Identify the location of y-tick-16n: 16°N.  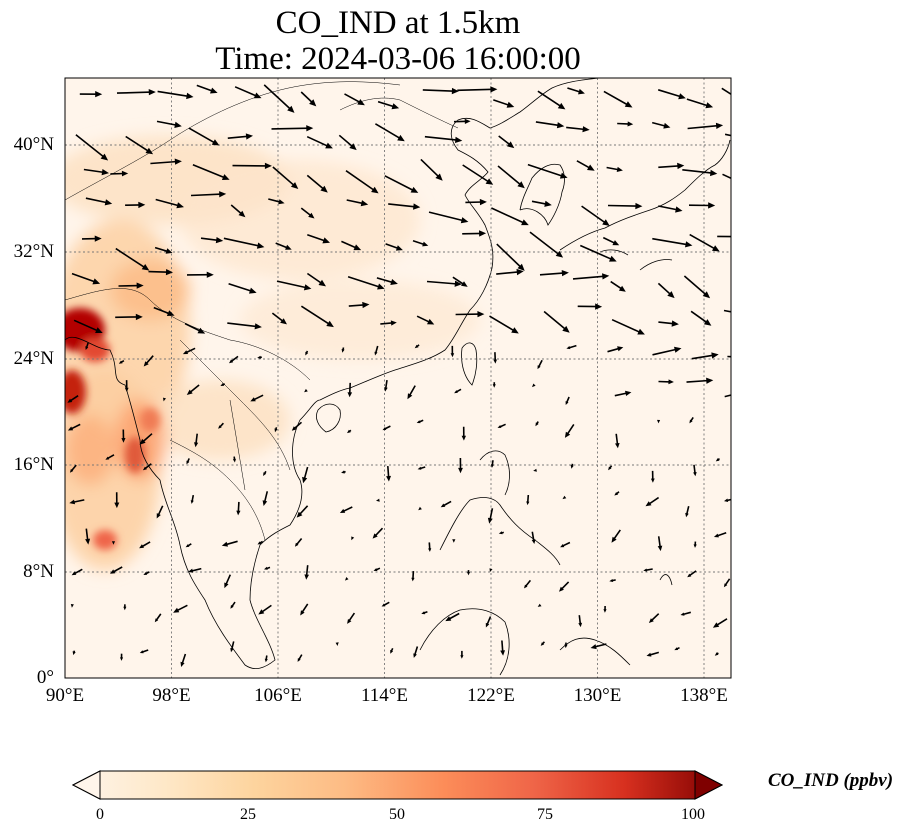
(33, 464).